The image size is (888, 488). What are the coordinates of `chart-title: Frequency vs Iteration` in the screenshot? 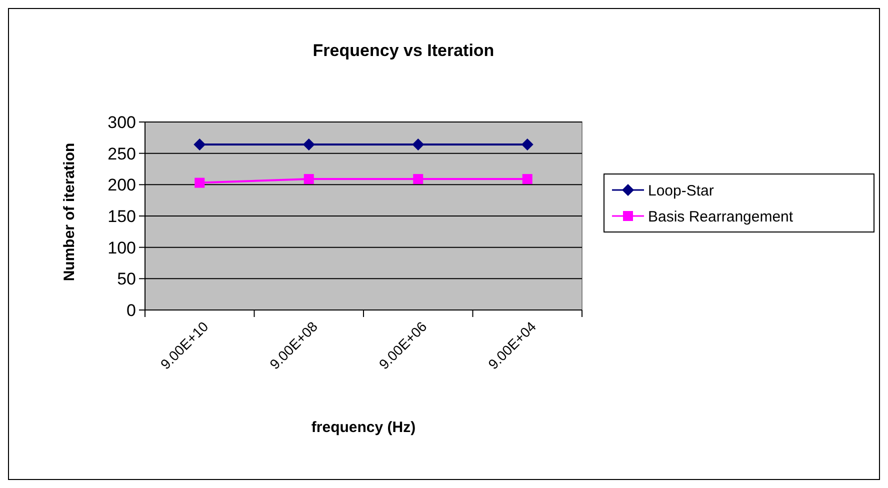 It's located at (403, 50).